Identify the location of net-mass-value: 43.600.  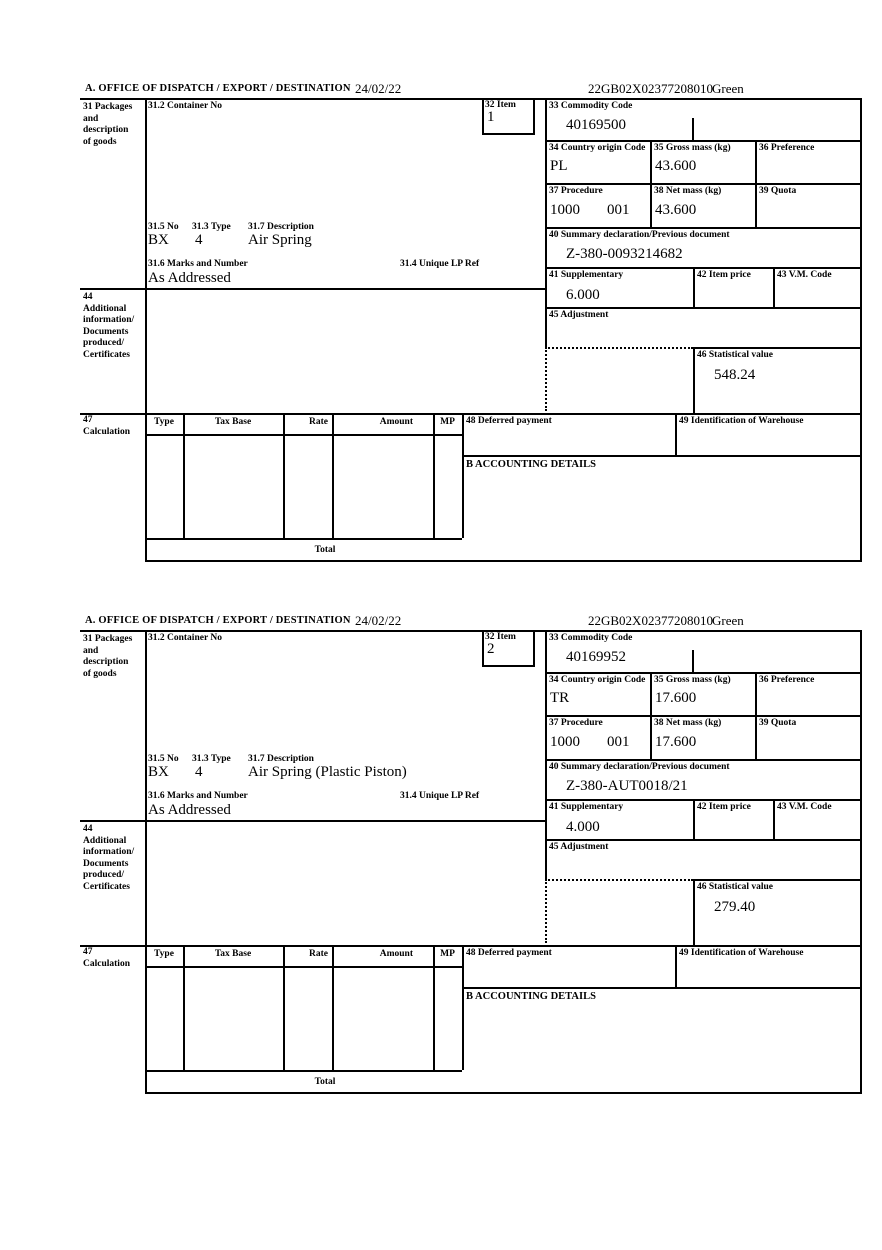
(676, 210).